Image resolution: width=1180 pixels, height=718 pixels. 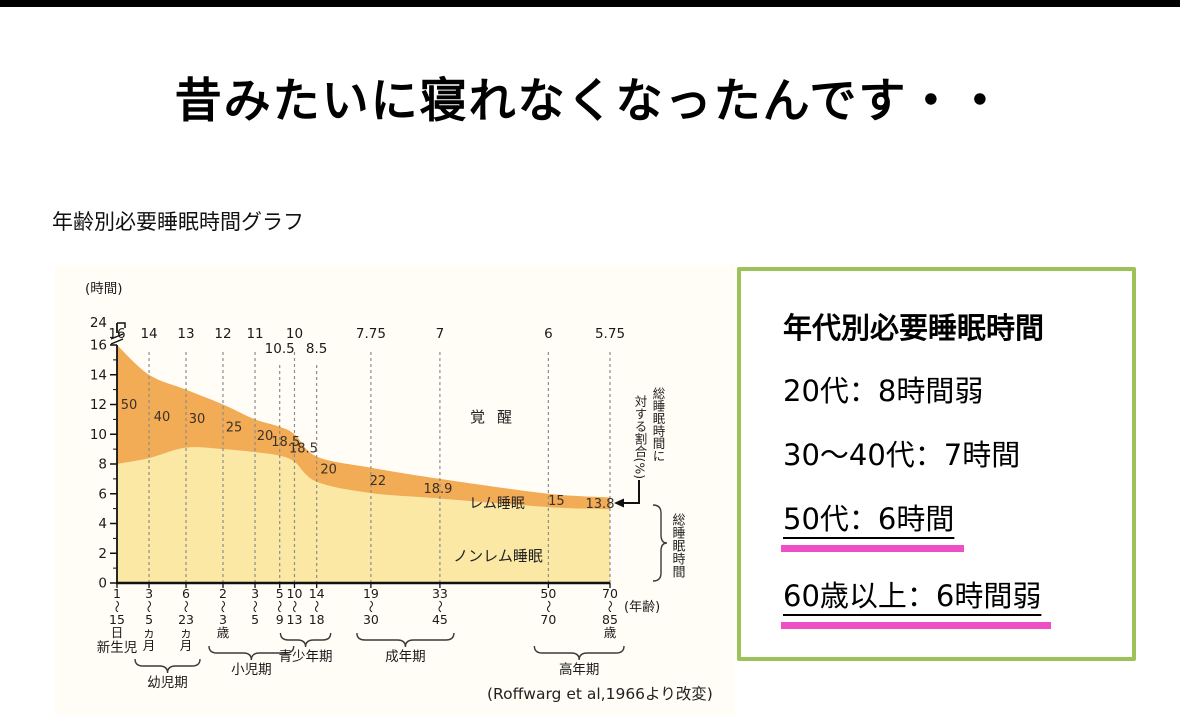 I want to click on nonrem-label: ノンレム睡眠, so click(x=498, y=556).